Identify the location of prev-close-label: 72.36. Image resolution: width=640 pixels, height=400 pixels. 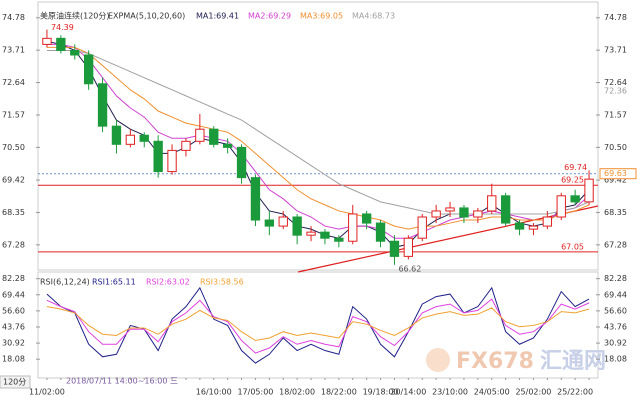
(615, 91).